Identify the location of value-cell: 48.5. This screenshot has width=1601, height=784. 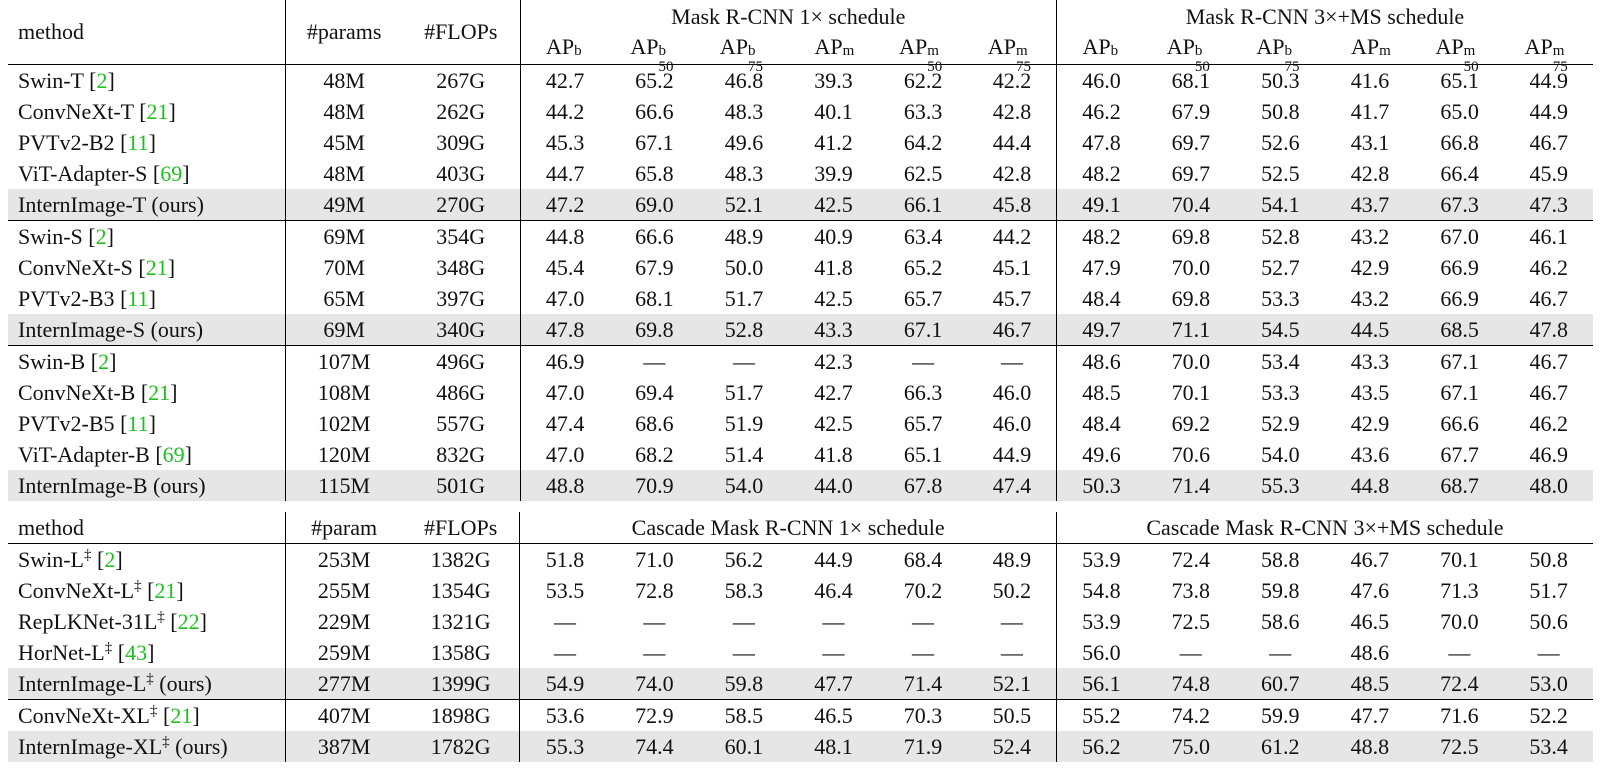
(1101, 392).